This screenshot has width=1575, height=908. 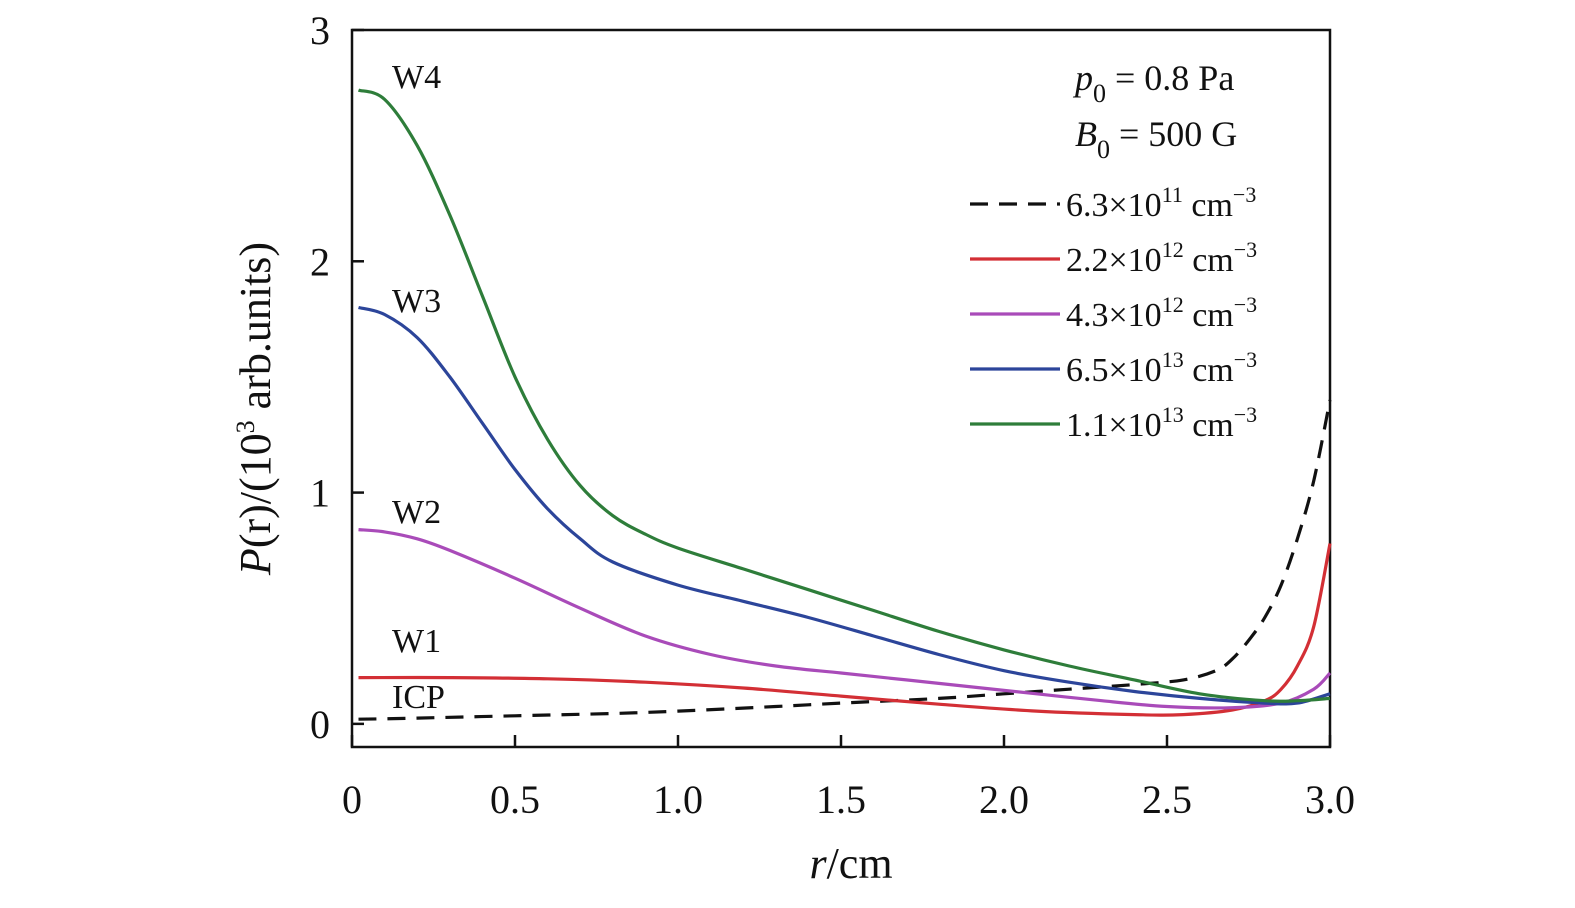 What do you see at coordinates (1161, 423) in the screenshot?
I see `legend-label-4: 1.1×1013 cm−3` at bounding box center [1161, 423].